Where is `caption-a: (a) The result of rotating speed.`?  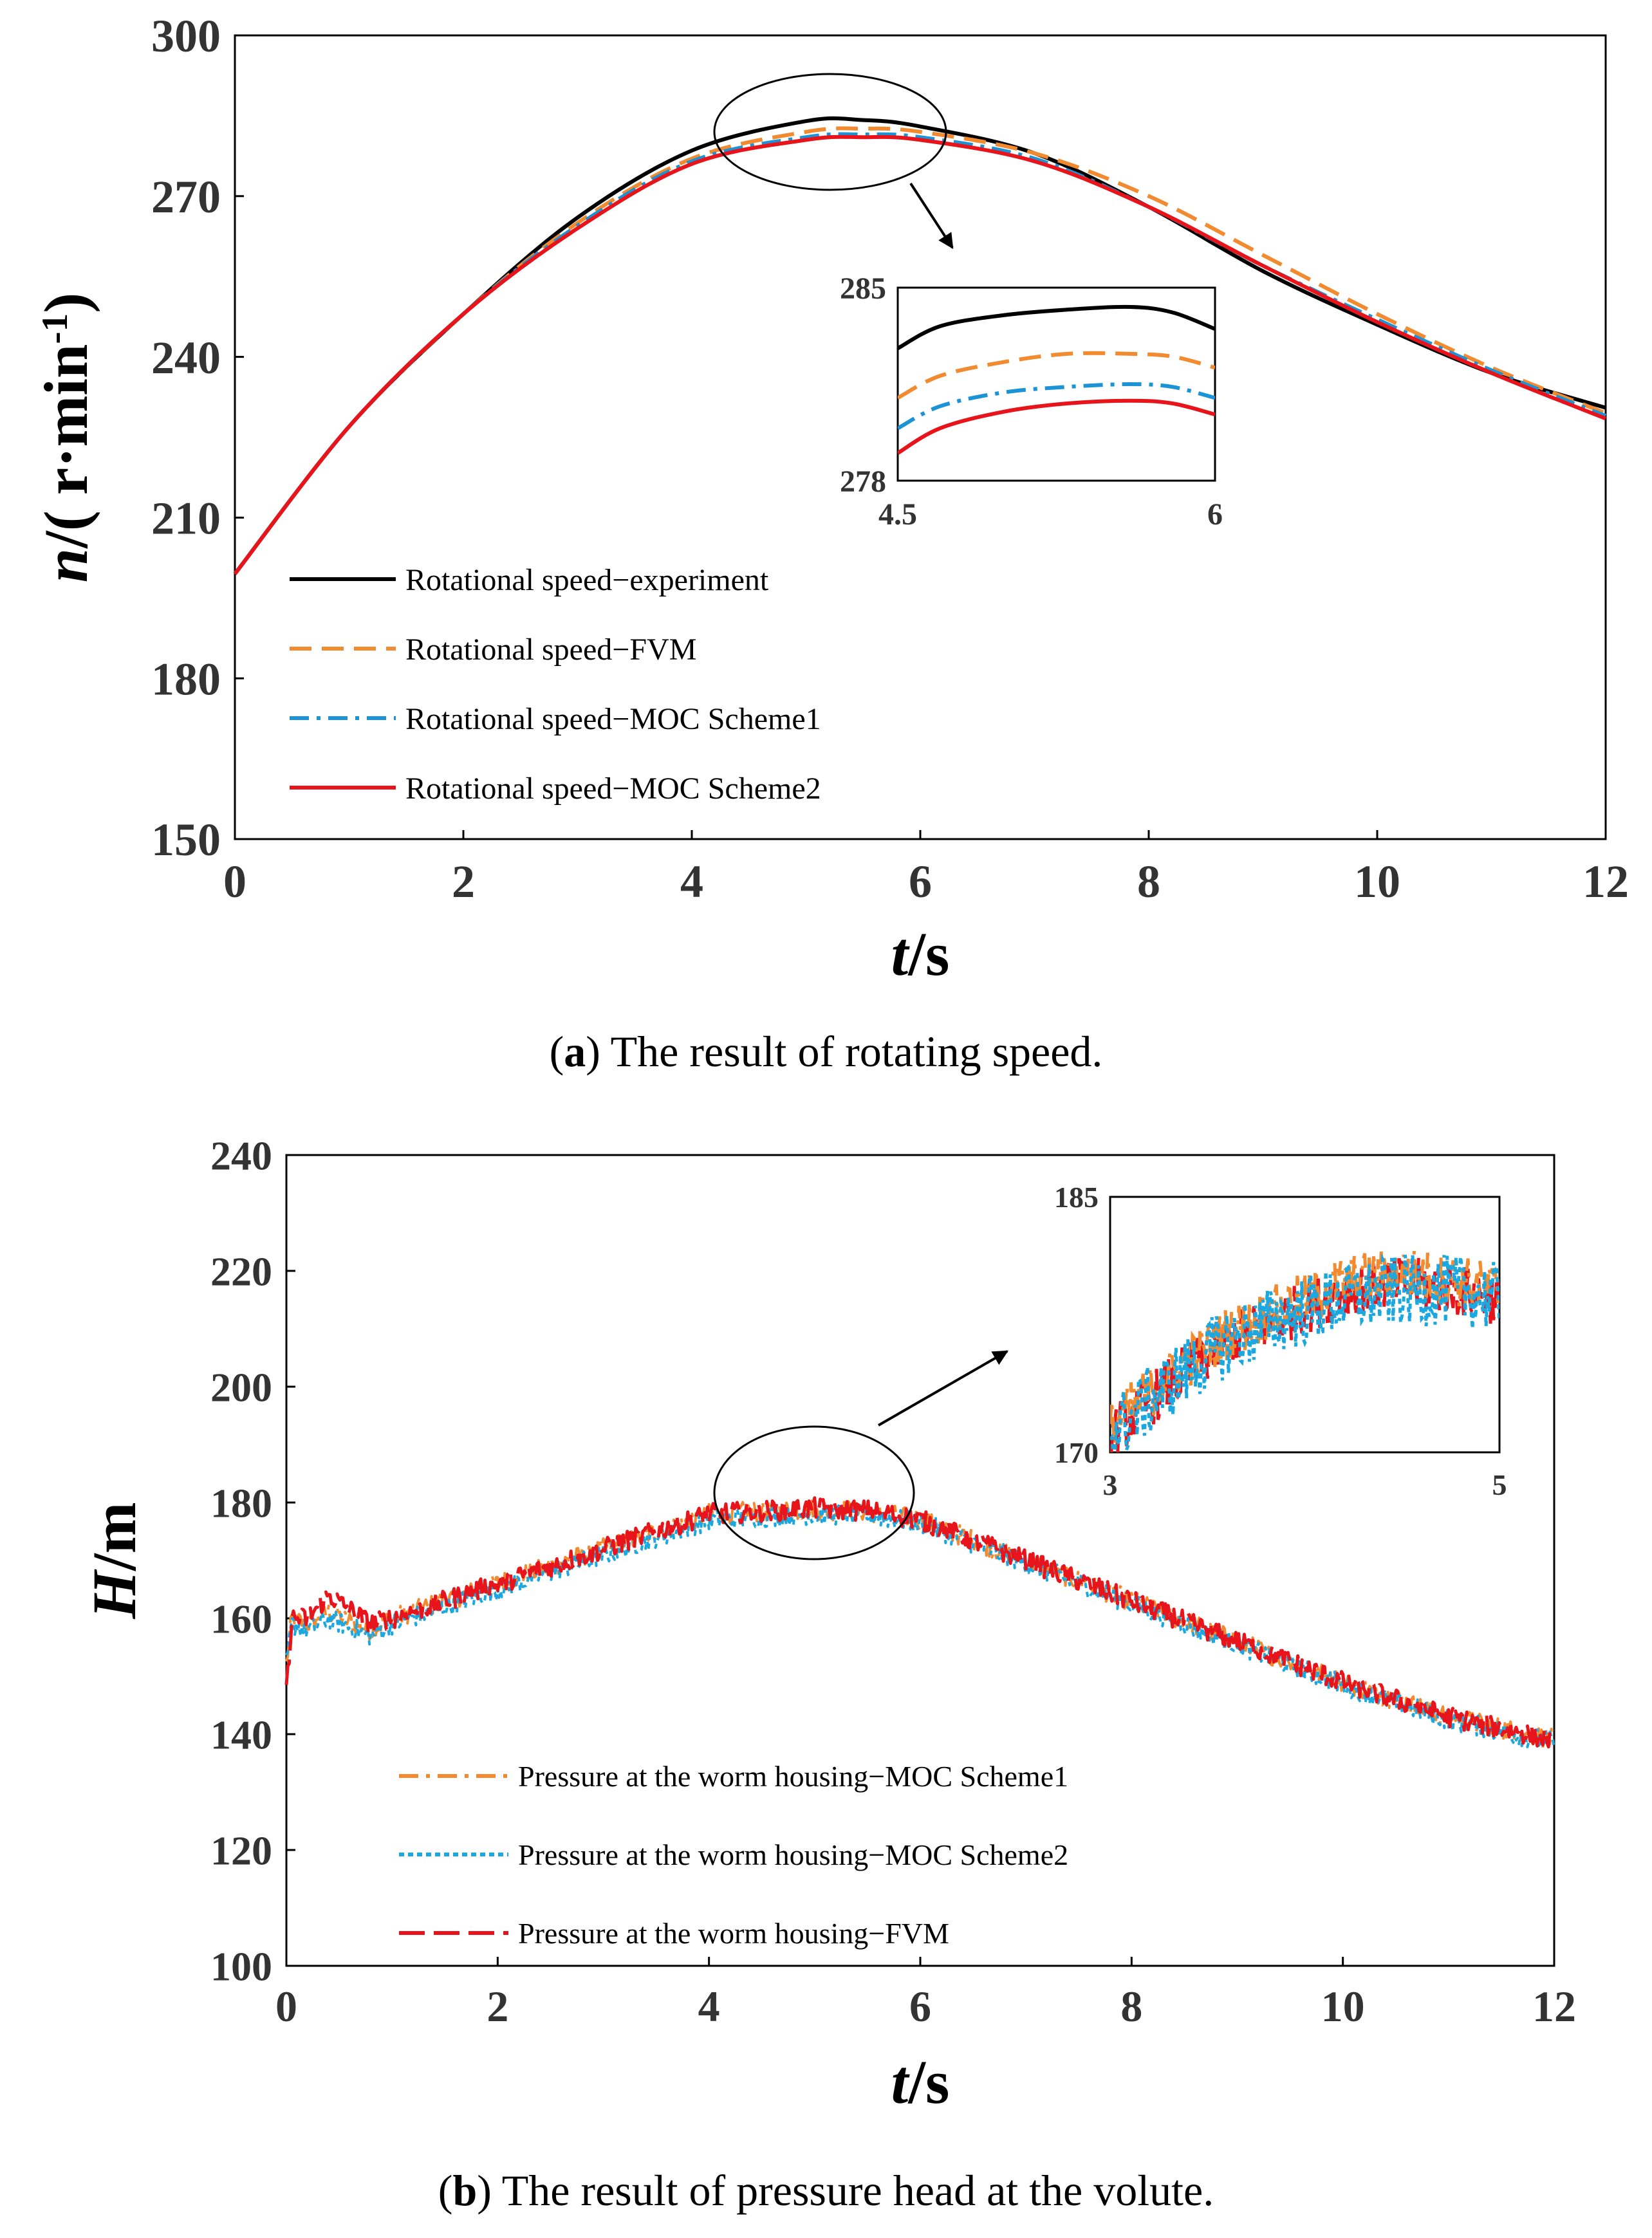 caption-a: (a) The result of rotating speed. is located at coordinates (826, 1051).